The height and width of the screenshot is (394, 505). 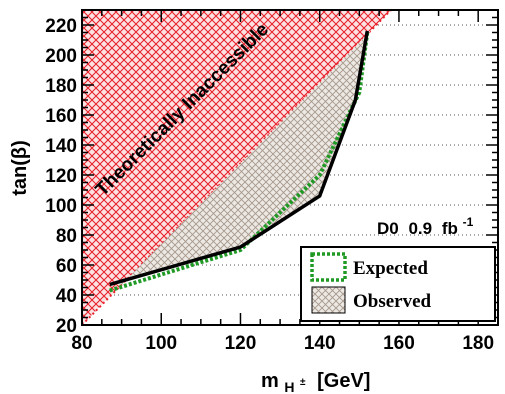 I want to click on legend-observed-label: Observed, so click(x=392, y=301).